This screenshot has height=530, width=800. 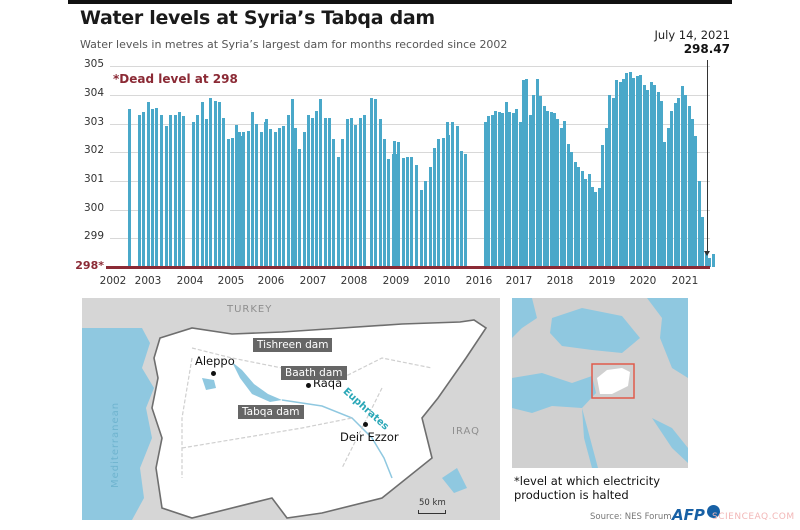 What do you see at coordinates (148, 281) in the screenshot?
I see `x-tick-label: 2003` at bounding box center [148, 281].